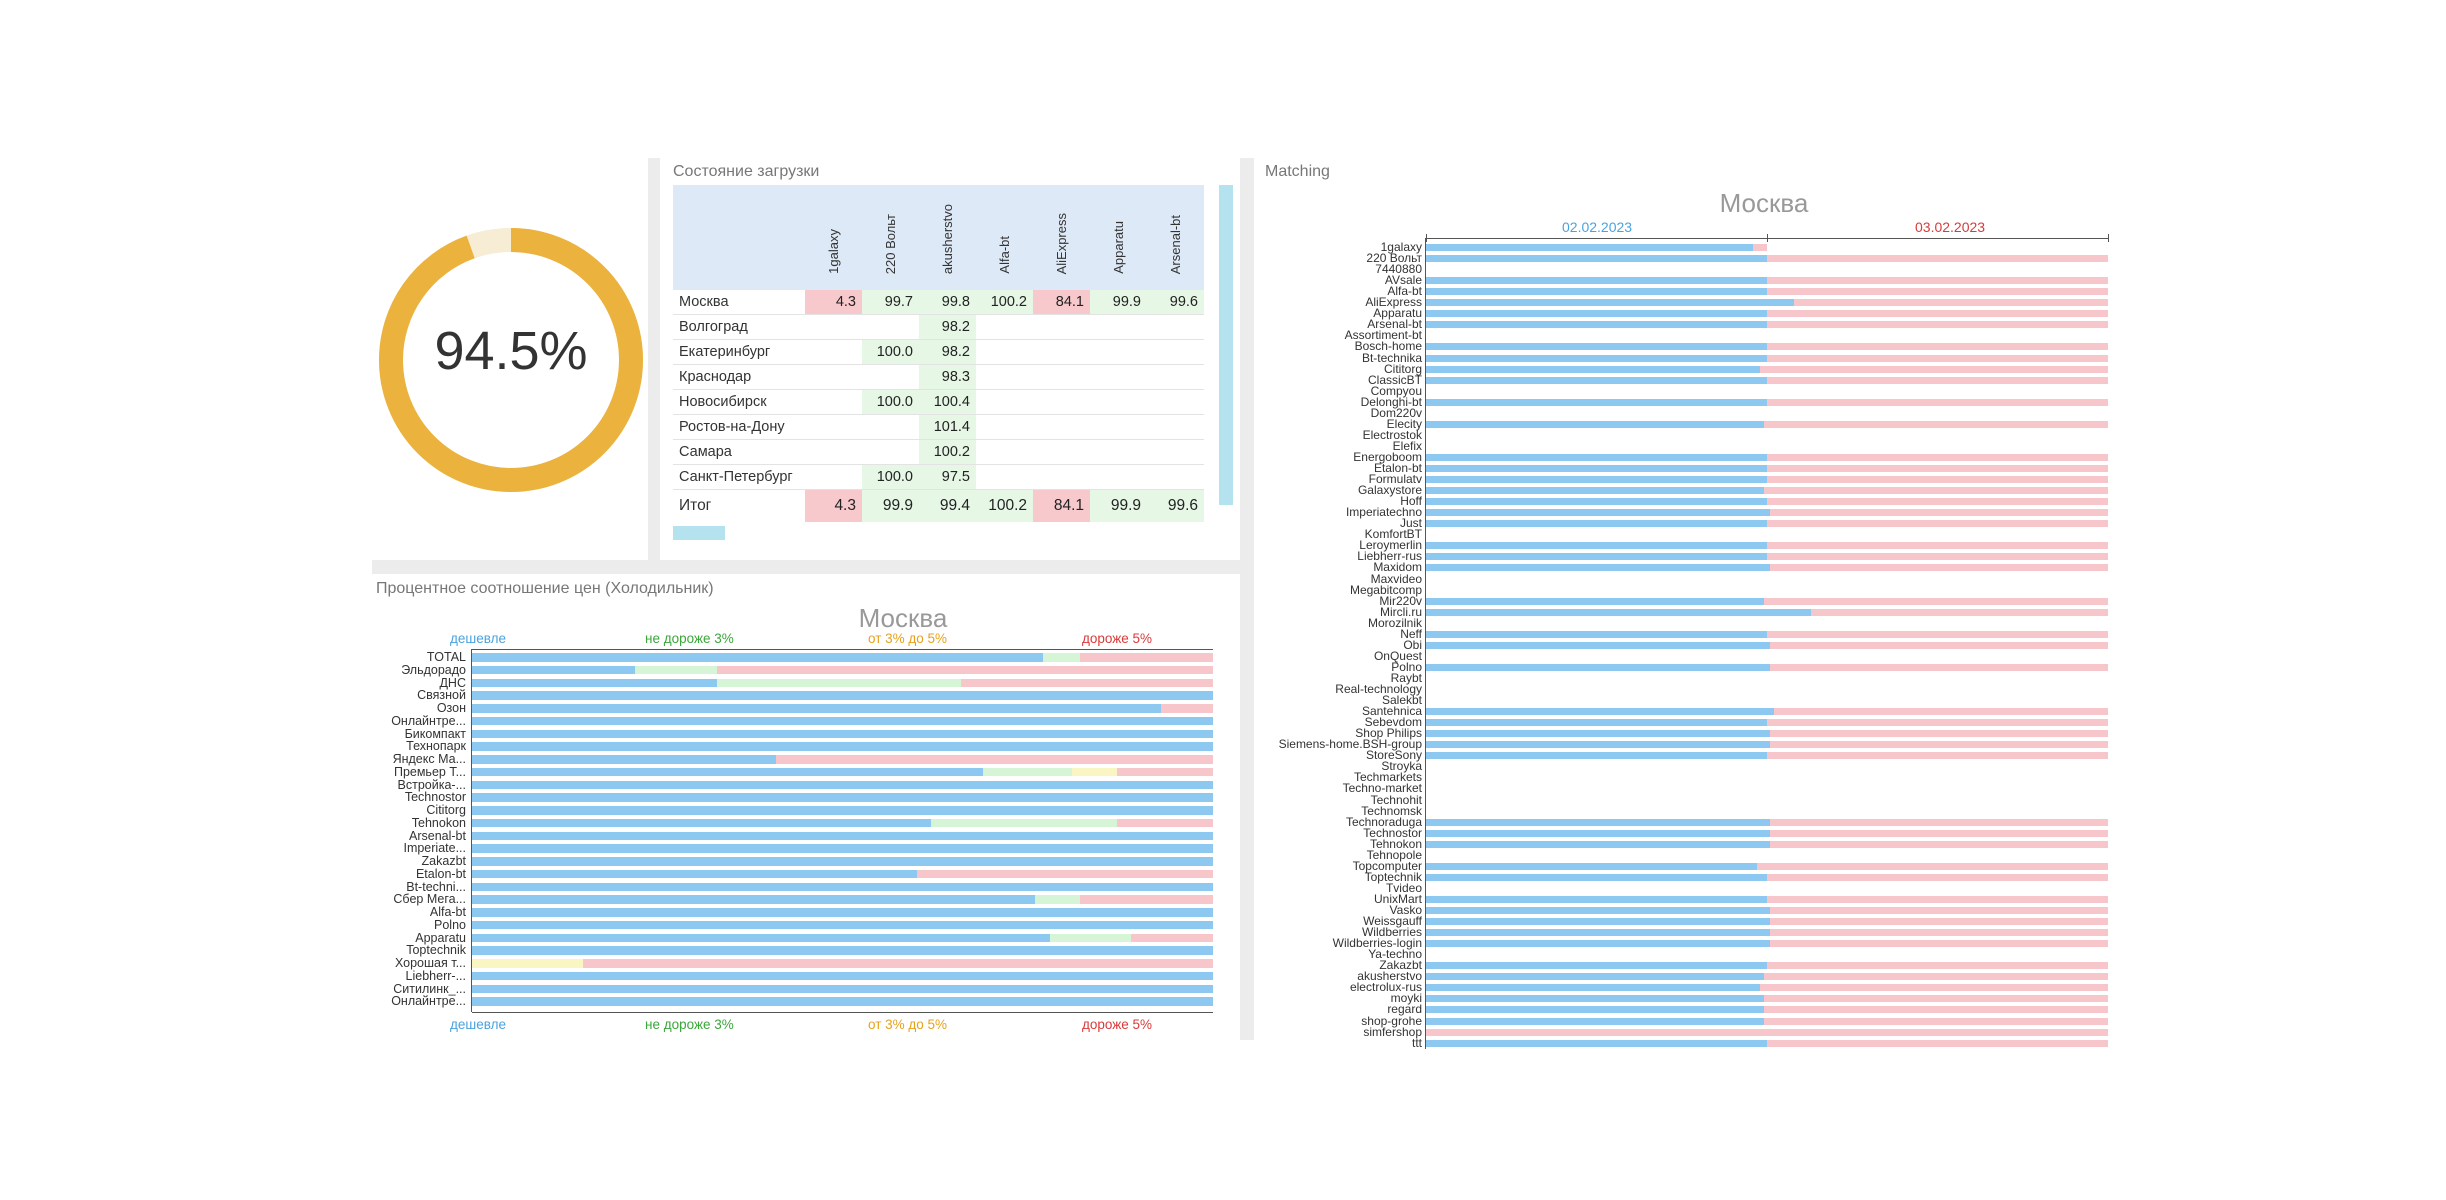  What do you see at coordinates (833, 237) in the screenshot?
I see `column-header: 1galaxy` at bounding box center [833, 237].